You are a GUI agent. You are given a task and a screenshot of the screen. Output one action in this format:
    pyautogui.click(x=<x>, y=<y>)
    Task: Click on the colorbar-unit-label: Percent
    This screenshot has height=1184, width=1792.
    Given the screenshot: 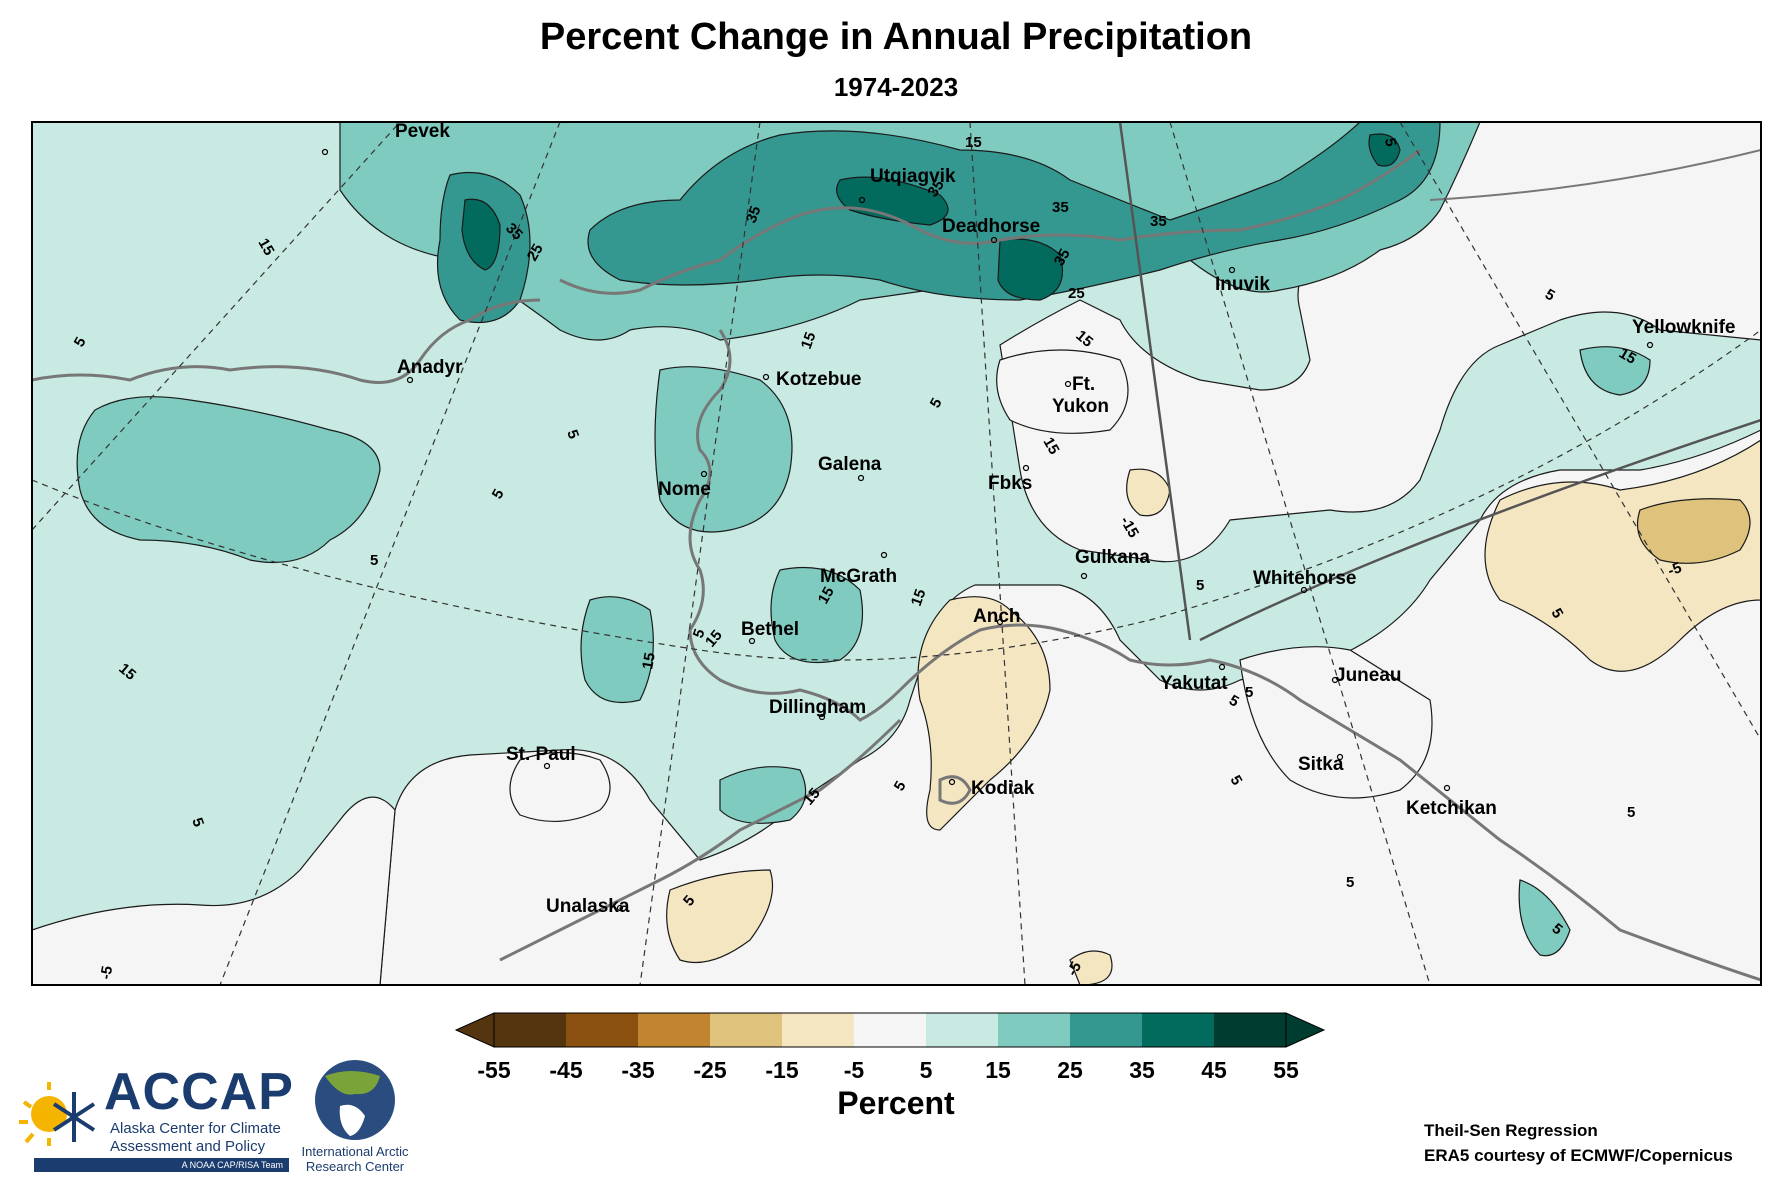 What is the action you would take?
    pyautogui.click(x=896, y=1103)
    